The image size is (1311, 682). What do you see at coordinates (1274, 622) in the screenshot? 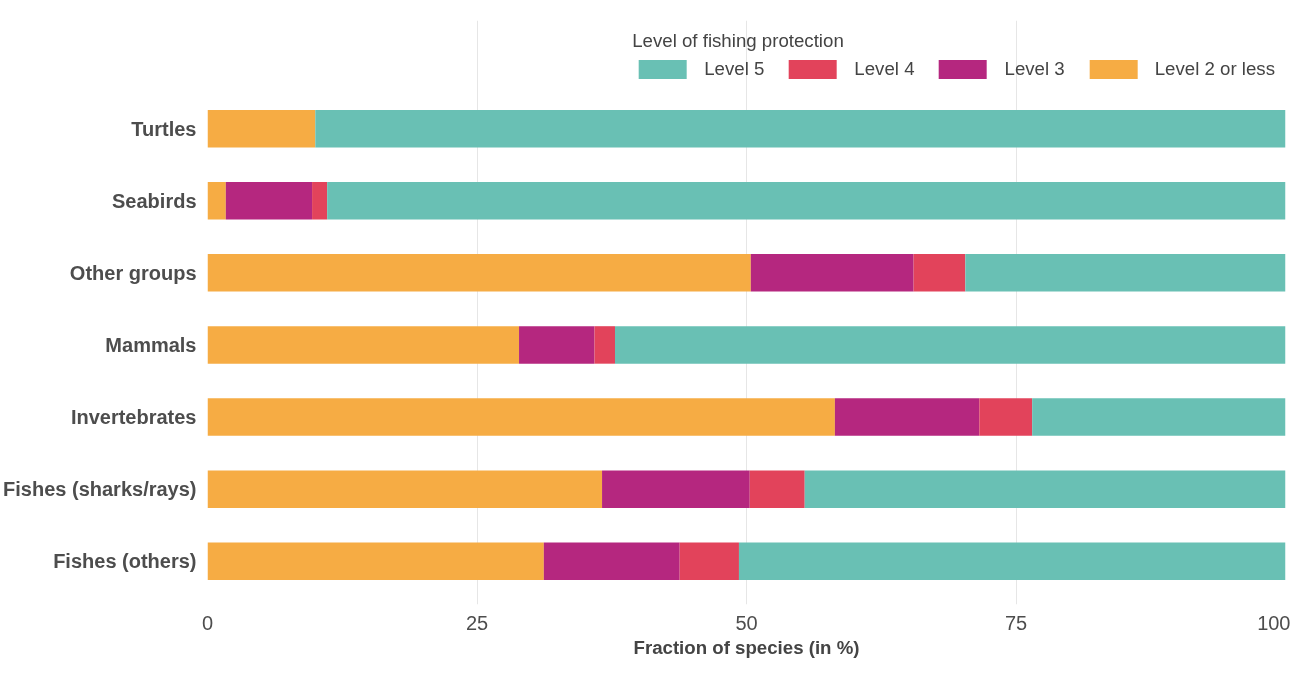
I see `x-tick-label: 100` at bounding box center [1274, 622].